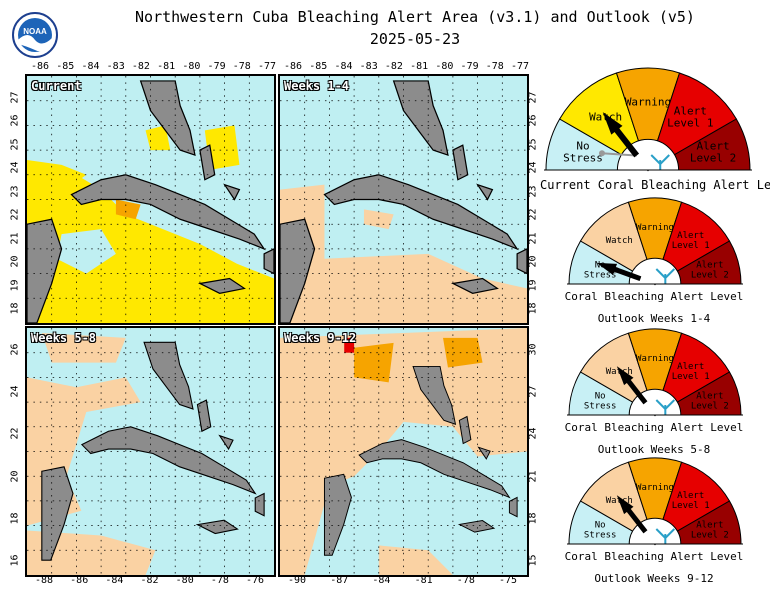  Describe the element at coordinates (65, 66) in the screenshot. I see `axis-tick-label: -85` at that location.